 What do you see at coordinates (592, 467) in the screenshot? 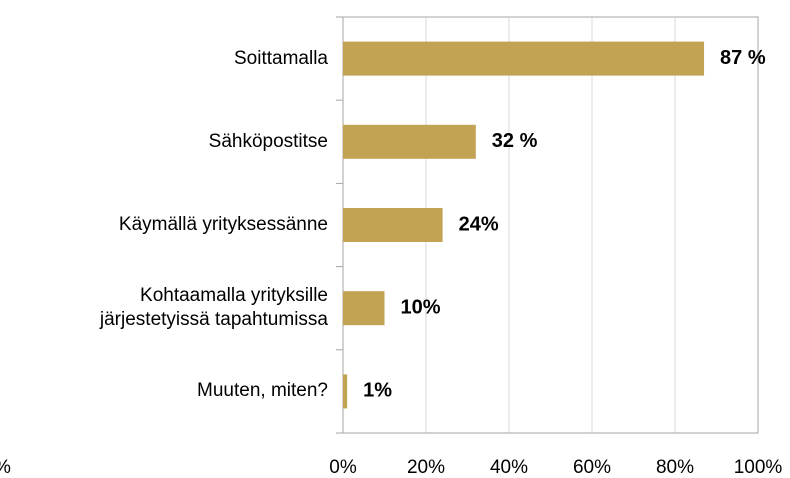
I see `x-tick-label: 60%` at bounding box center [592, 467].